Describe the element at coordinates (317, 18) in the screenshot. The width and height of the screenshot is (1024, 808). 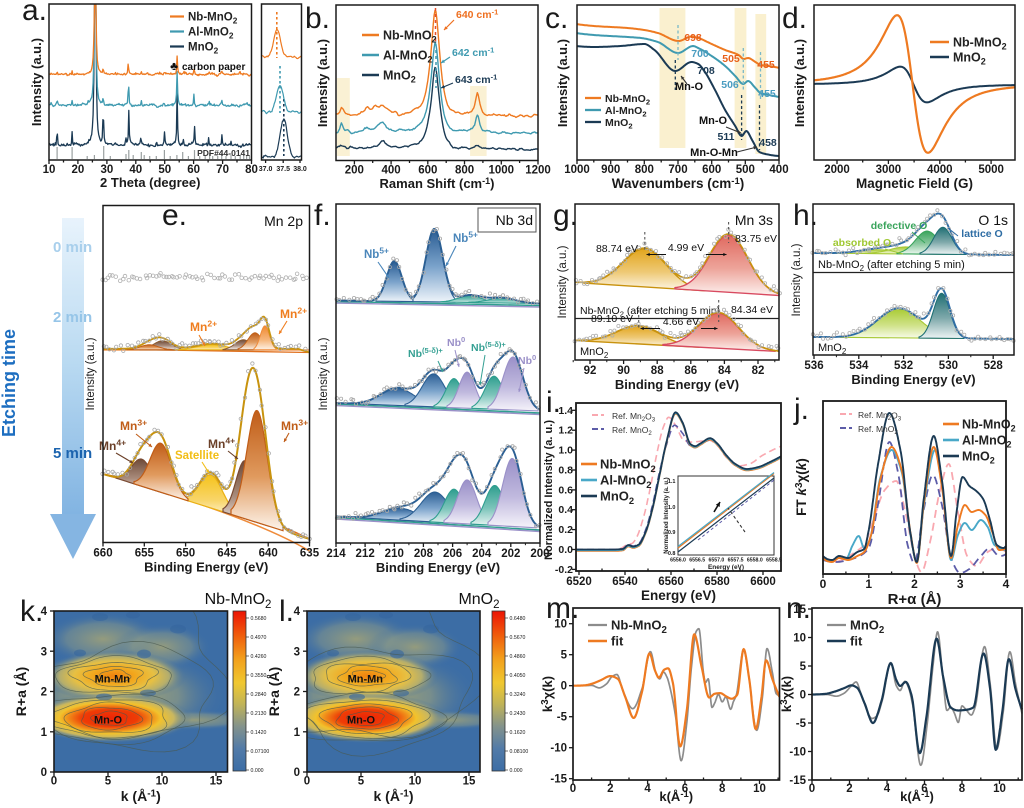
I see `svg-text: b.` at that location.